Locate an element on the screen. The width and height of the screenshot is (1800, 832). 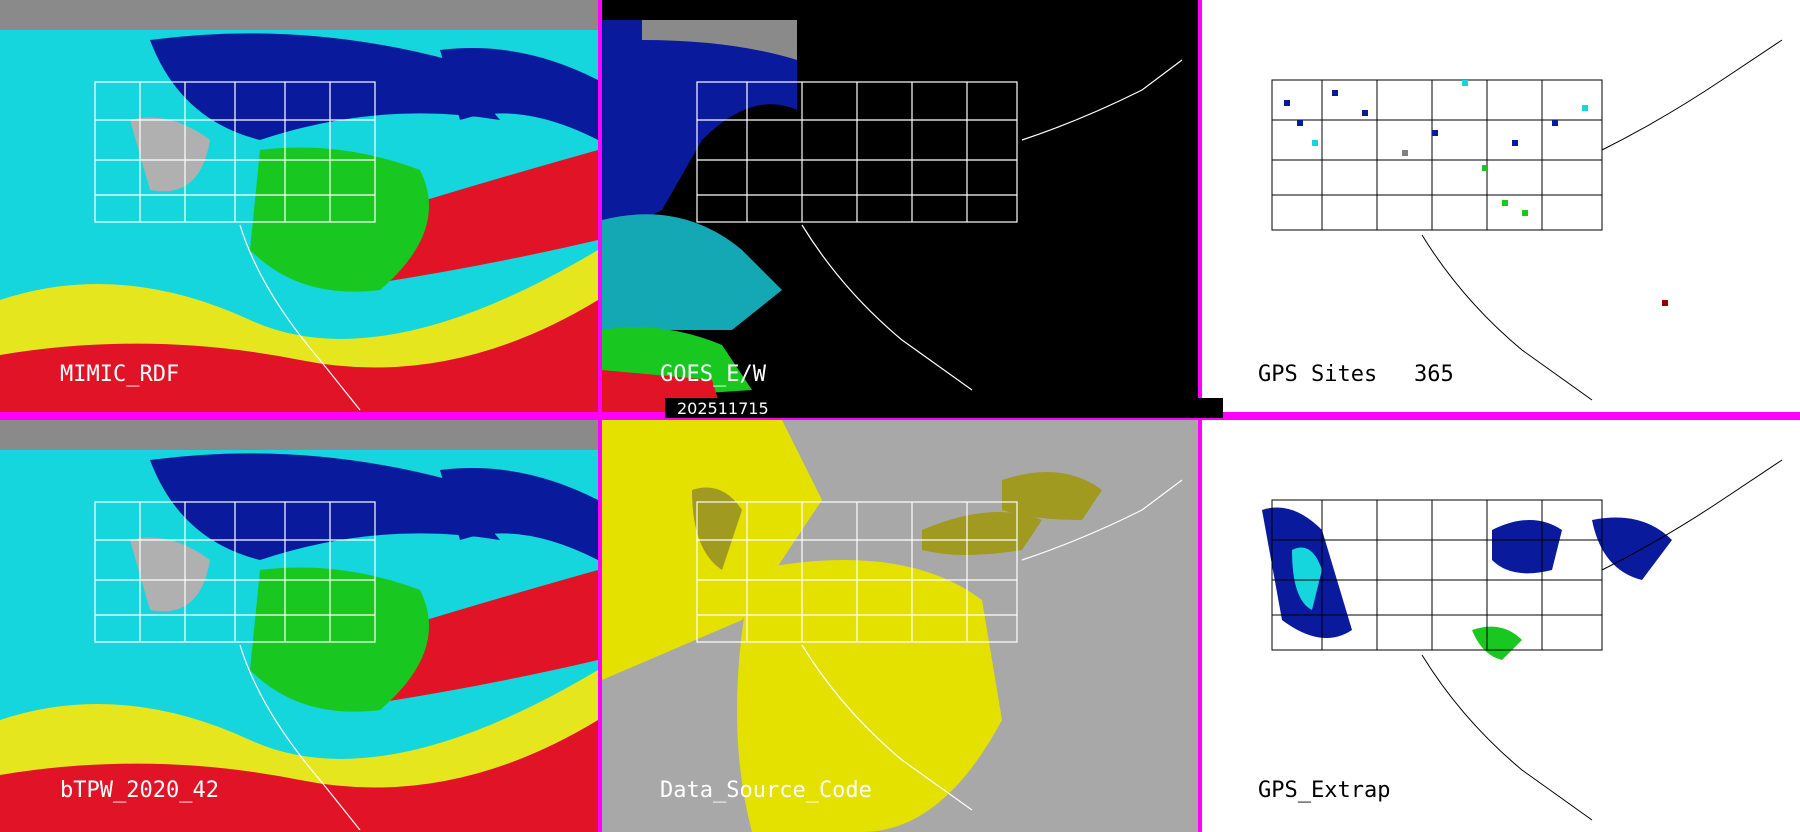
site-count: 365 is located at coordinates (1434, 374).